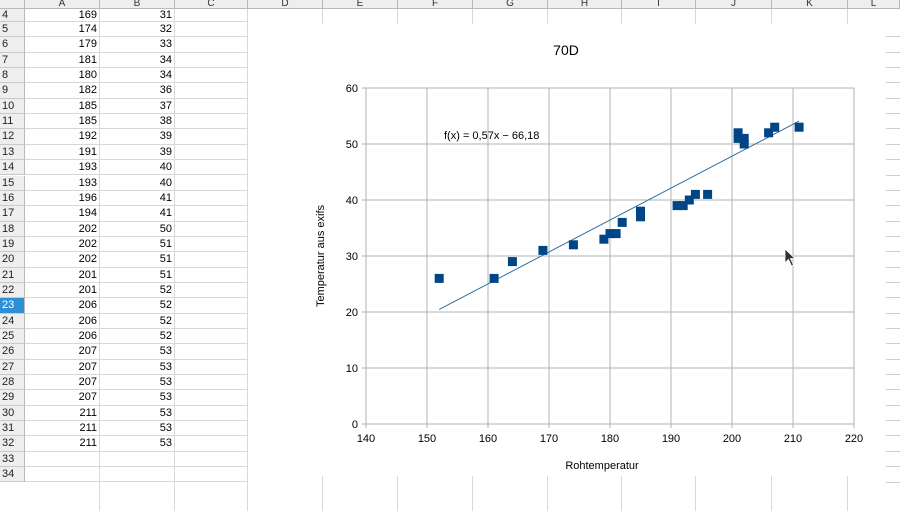 This screenshot has width=900, height=511. Describe the element at coordinates (62, 137) in the screenshot. I see `cell-a12: 192` at that location.